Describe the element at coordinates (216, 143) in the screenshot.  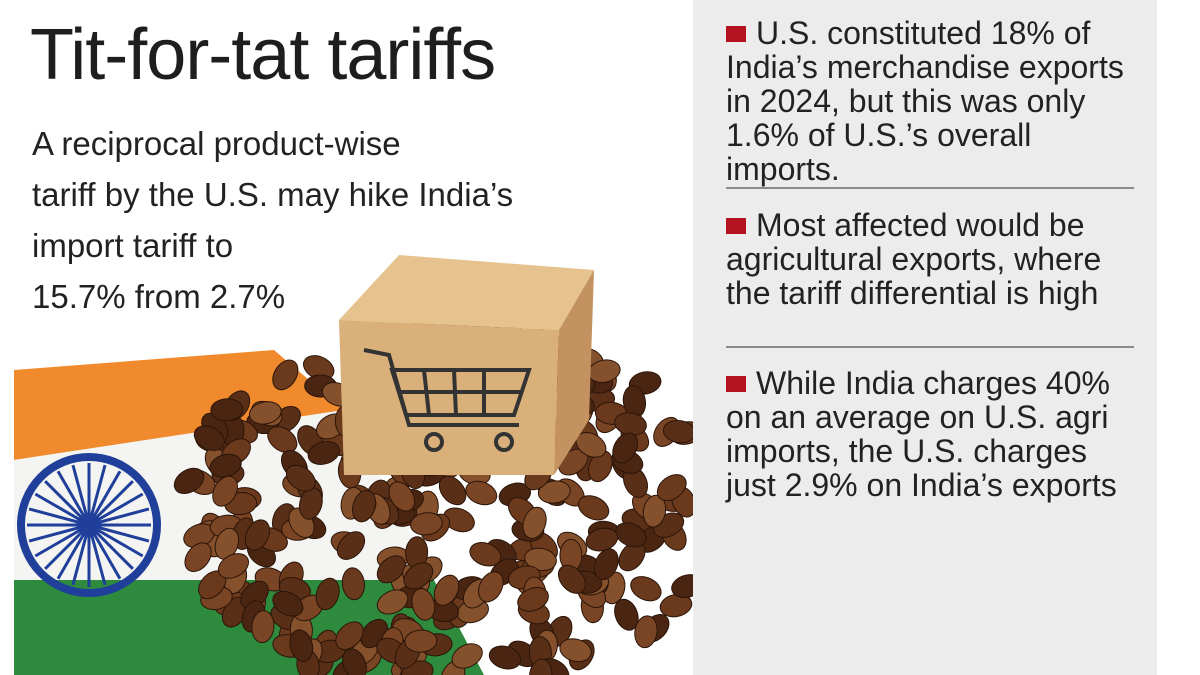
I see `subheadline-line: A reciprocal product-wise` at that location.